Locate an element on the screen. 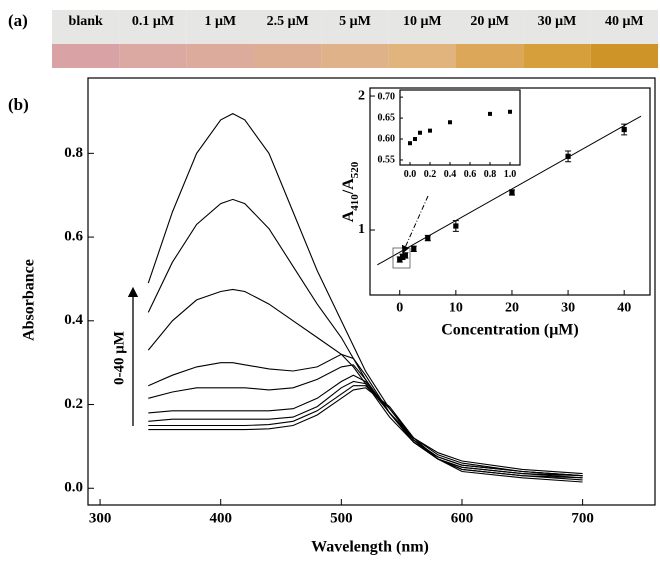  y-tick-label: 1 is located at coordinates (361, 229).